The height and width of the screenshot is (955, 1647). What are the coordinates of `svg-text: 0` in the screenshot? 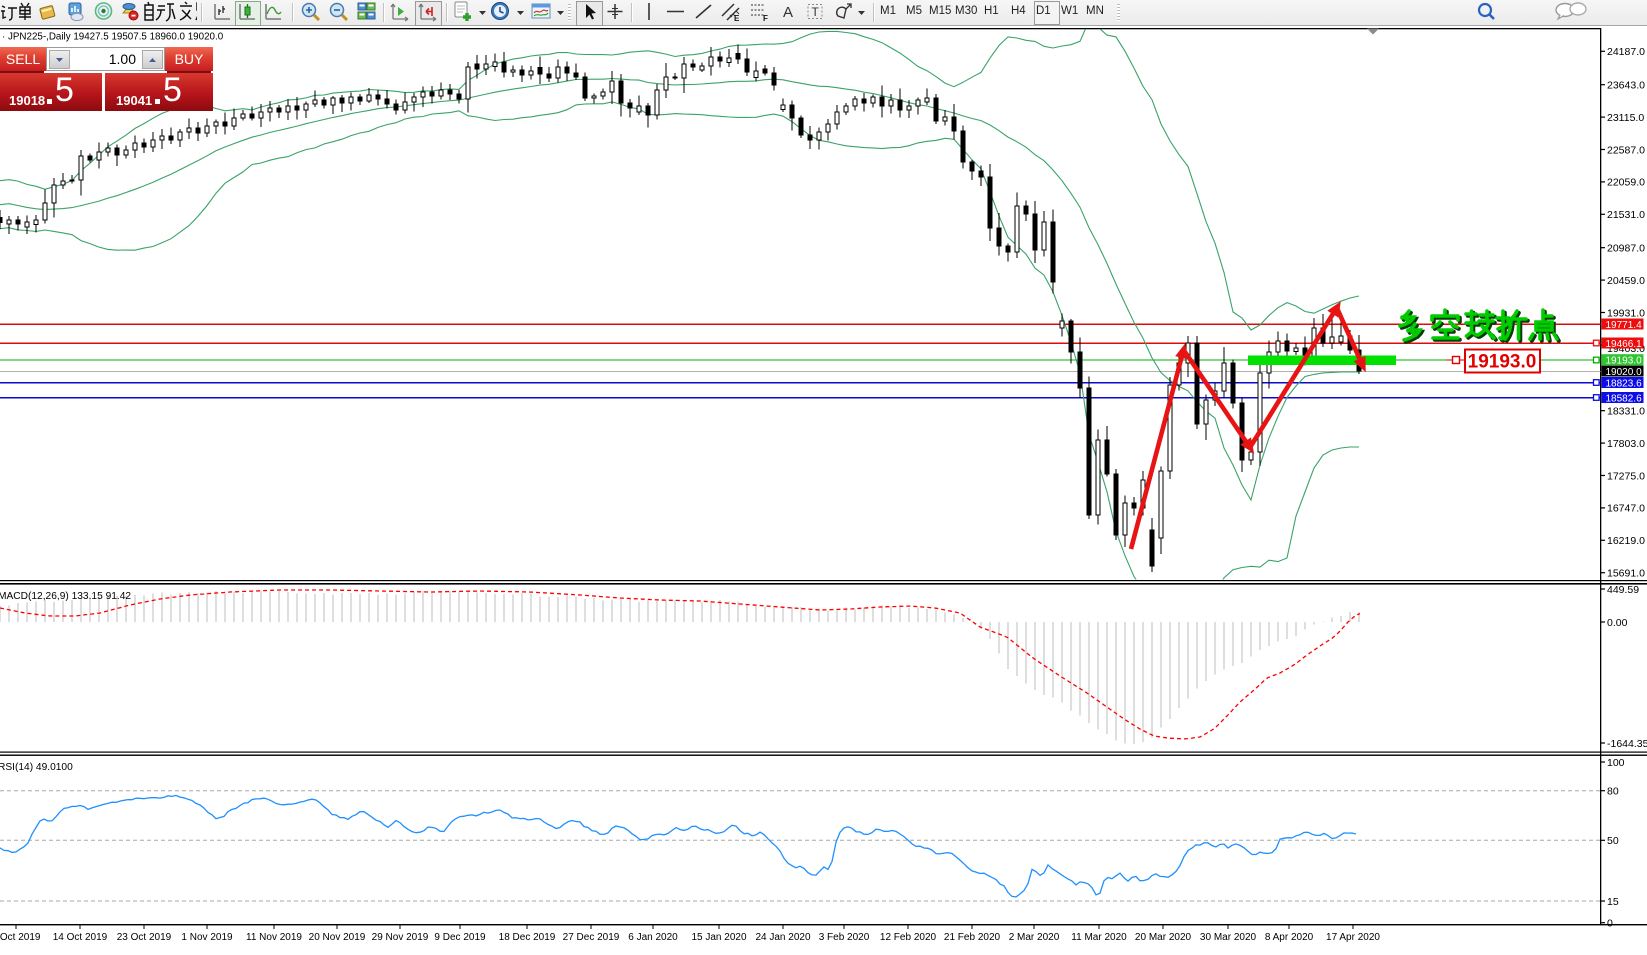 It's located at (1610, 924).